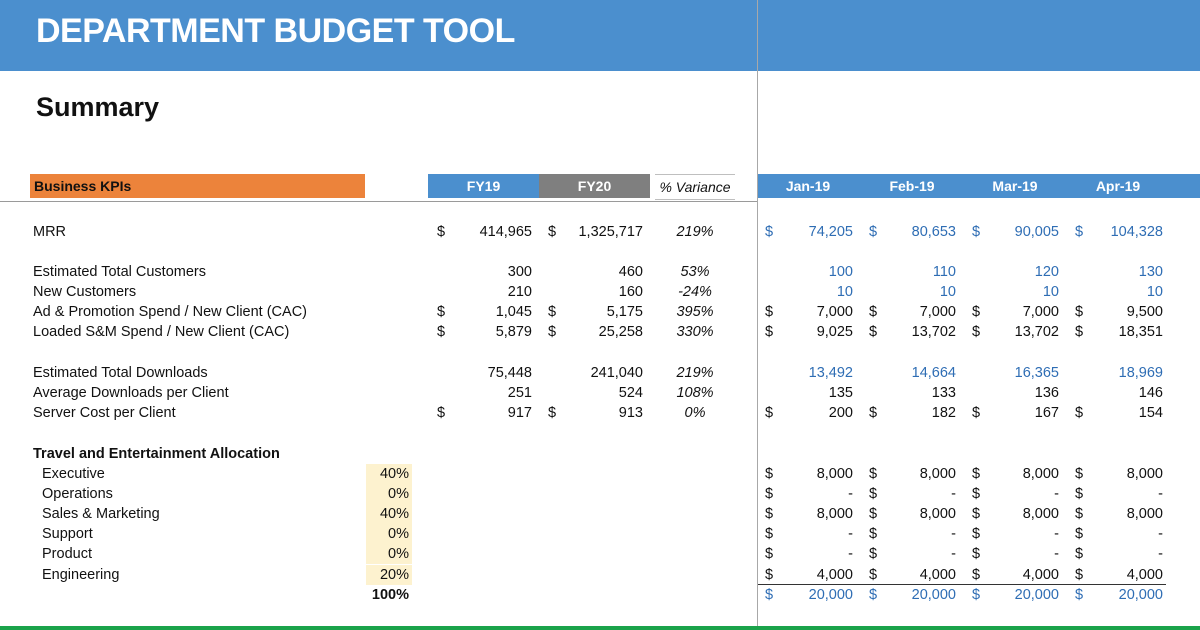 The image size is (1200, 630). What do you see at coordinates (624, 312) in the screenshot?
I see `fy20-value: 5,175` at bounding box center [624, 312].